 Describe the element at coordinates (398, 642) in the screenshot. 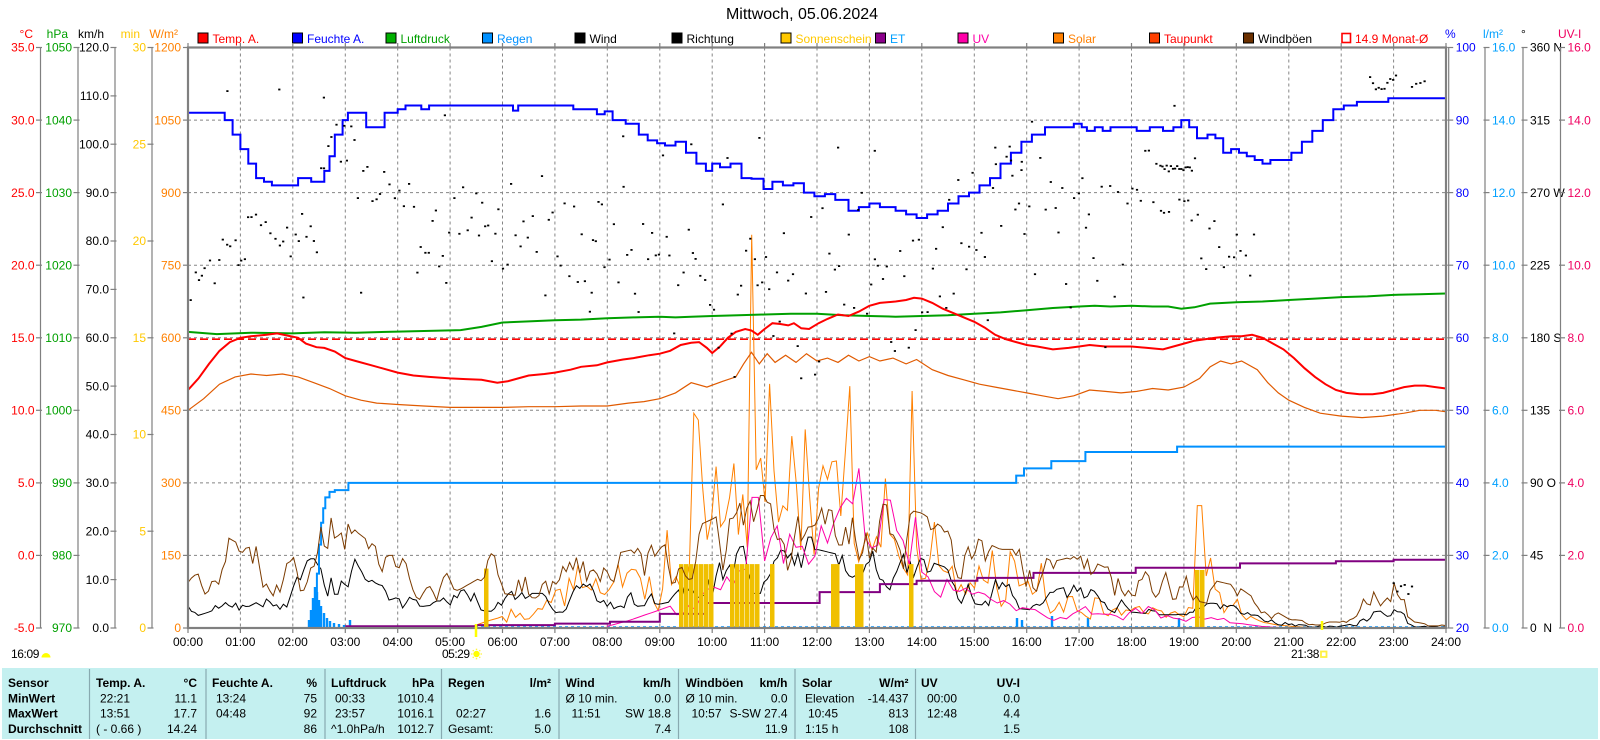

I see `svg-text: 04:00` at that location.